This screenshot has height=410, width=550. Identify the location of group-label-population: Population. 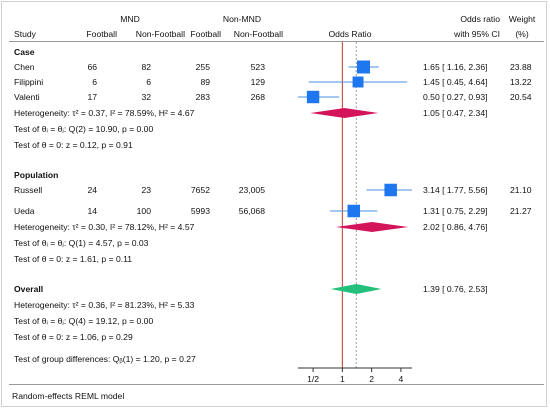
(36, 175).